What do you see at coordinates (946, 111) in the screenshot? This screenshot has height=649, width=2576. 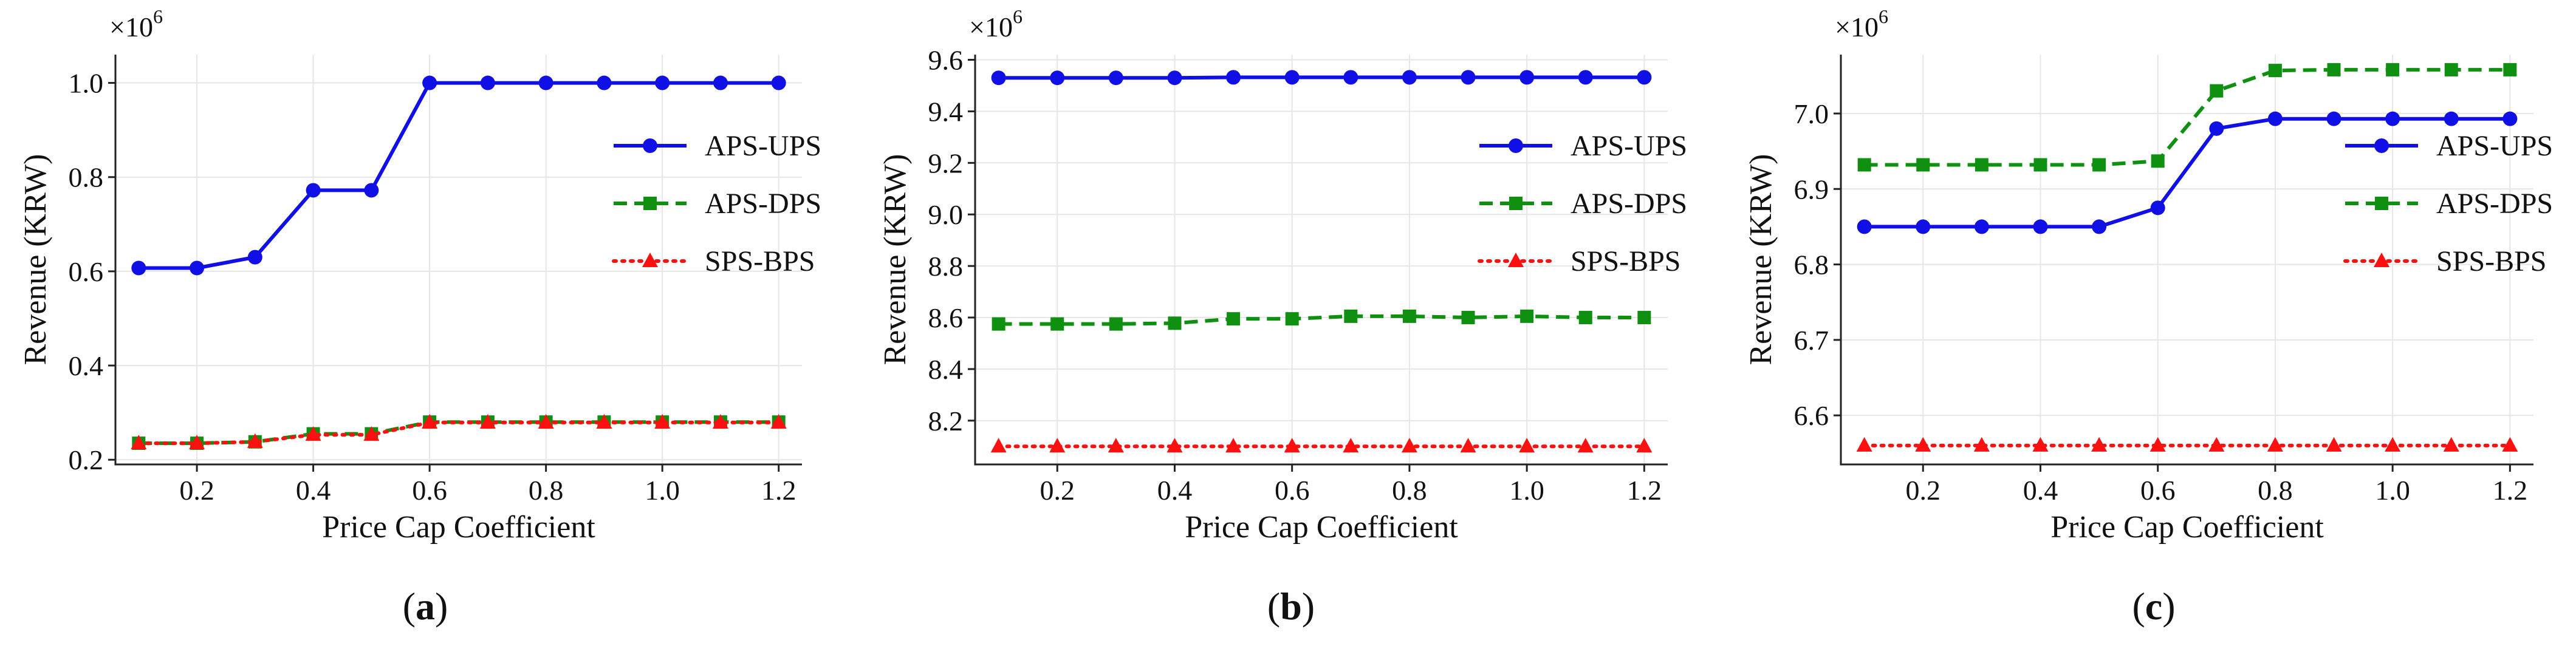 I see `y-tick-label: 9.4` at bounding box center [946, 111].